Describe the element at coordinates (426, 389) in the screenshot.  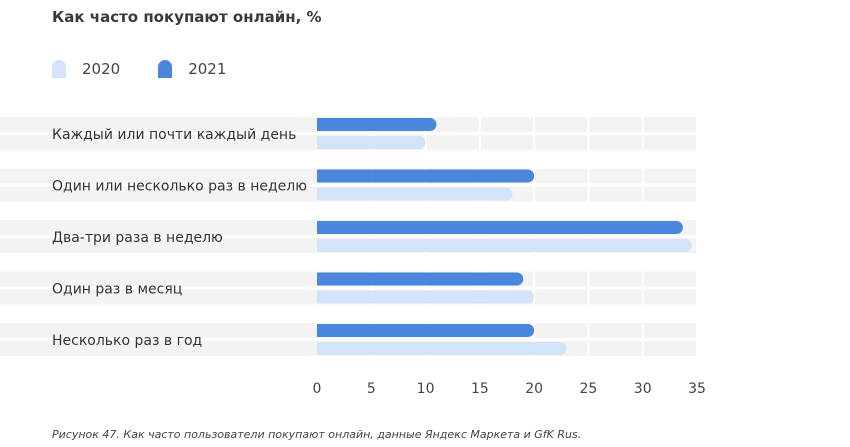
I see `x-tick-label: 10` at that location.